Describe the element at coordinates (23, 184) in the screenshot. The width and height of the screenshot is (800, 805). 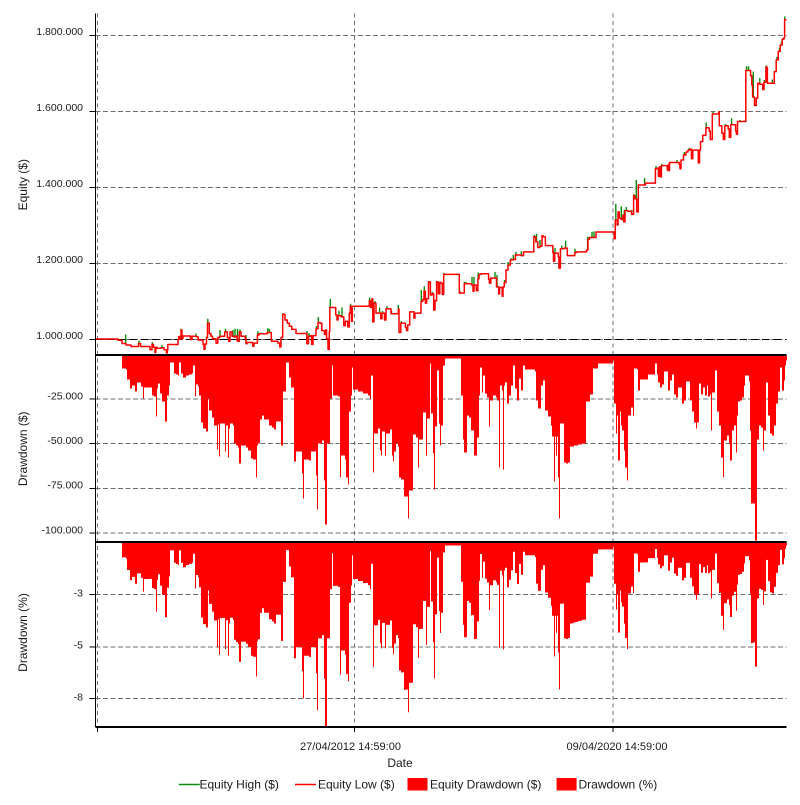
I see `svg-text: Equity ($)` at that location.